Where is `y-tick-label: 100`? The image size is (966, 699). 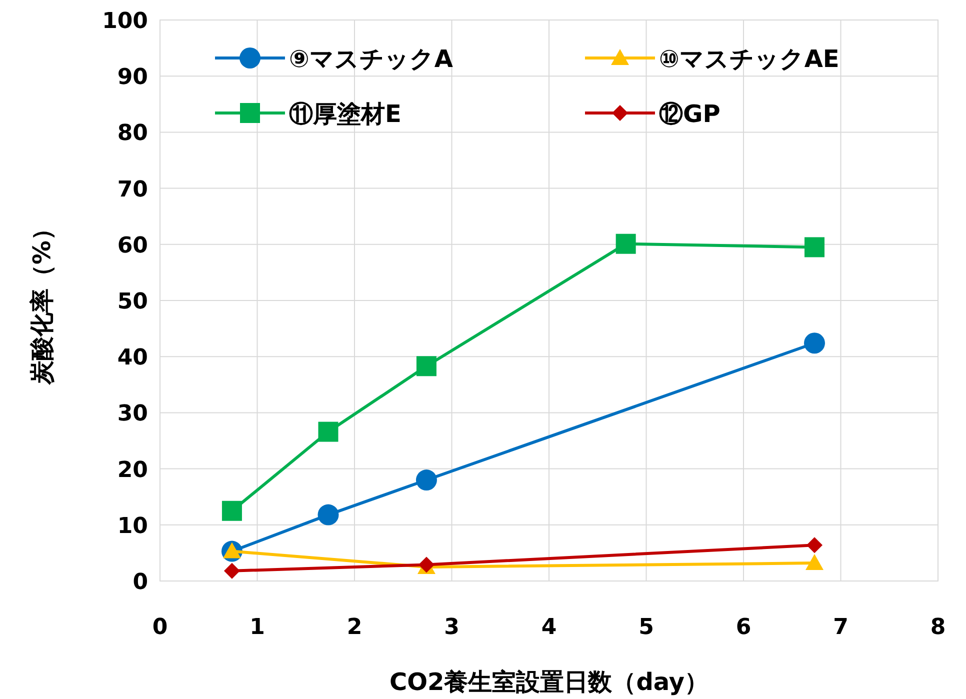
y-tick-label: 100 is located at coordinates (125, 21).